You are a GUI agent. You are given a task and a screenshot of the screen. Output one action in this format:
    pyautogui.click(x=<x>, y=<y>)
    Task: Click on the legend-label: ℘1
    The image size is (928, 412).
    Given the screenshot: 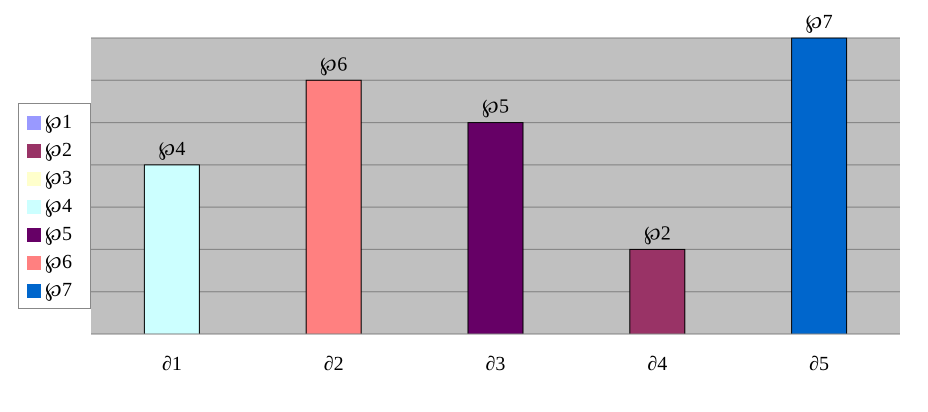 What is the action you would take?
    pyautogui.click(x=58, y=122)
    